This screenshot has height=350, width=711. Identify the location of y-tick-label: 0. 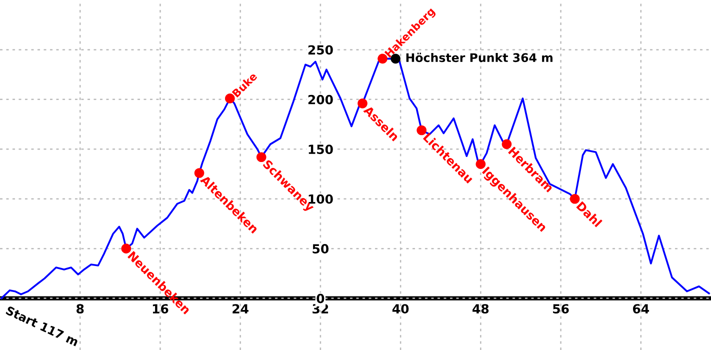
(320, 299).